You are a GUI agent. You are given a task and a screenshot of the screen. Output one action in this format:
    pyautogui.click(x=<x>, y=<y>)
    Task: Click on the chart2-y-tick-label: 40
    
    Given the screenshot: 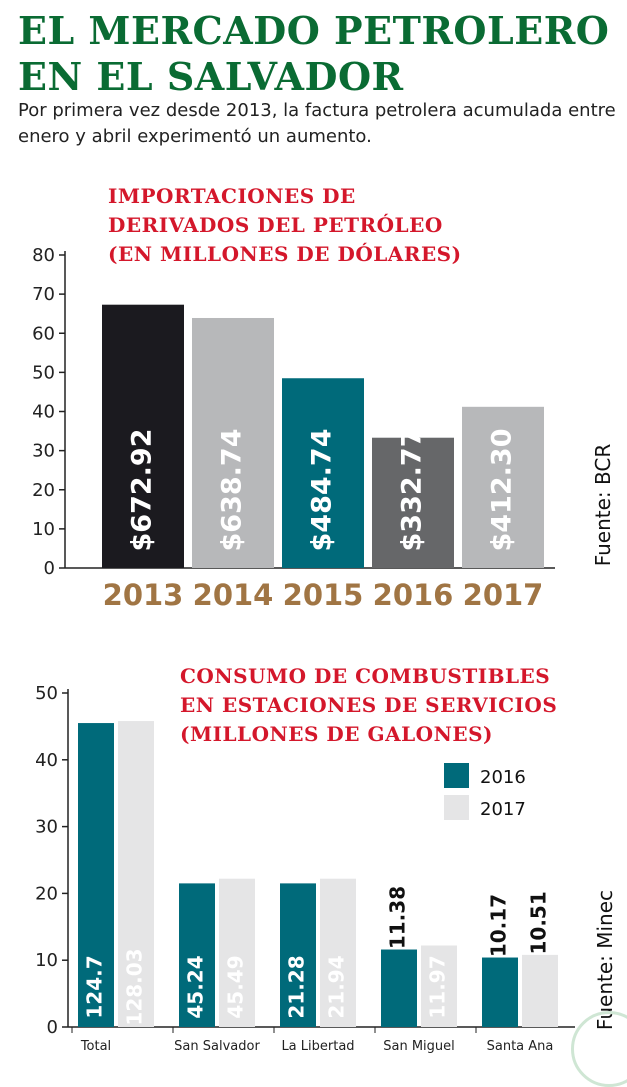 What is the action you would take?
    pyautogui.click(x=46, y=760)
    